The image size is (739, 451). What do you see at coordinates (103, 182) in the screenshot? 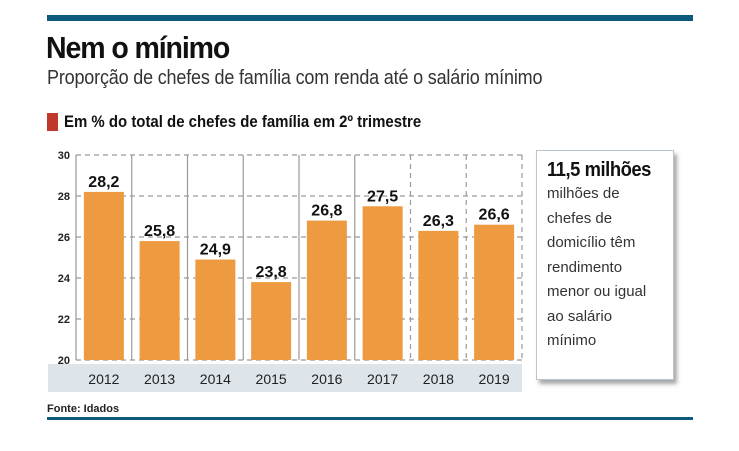
I see `value-label: 28,2` at bounding box center [103, 182].